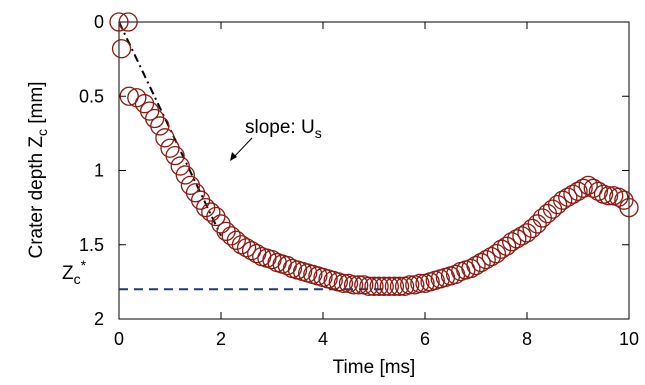 This screenshot has height=385, width=645. I want to click on slope-line, so click(170, 129).